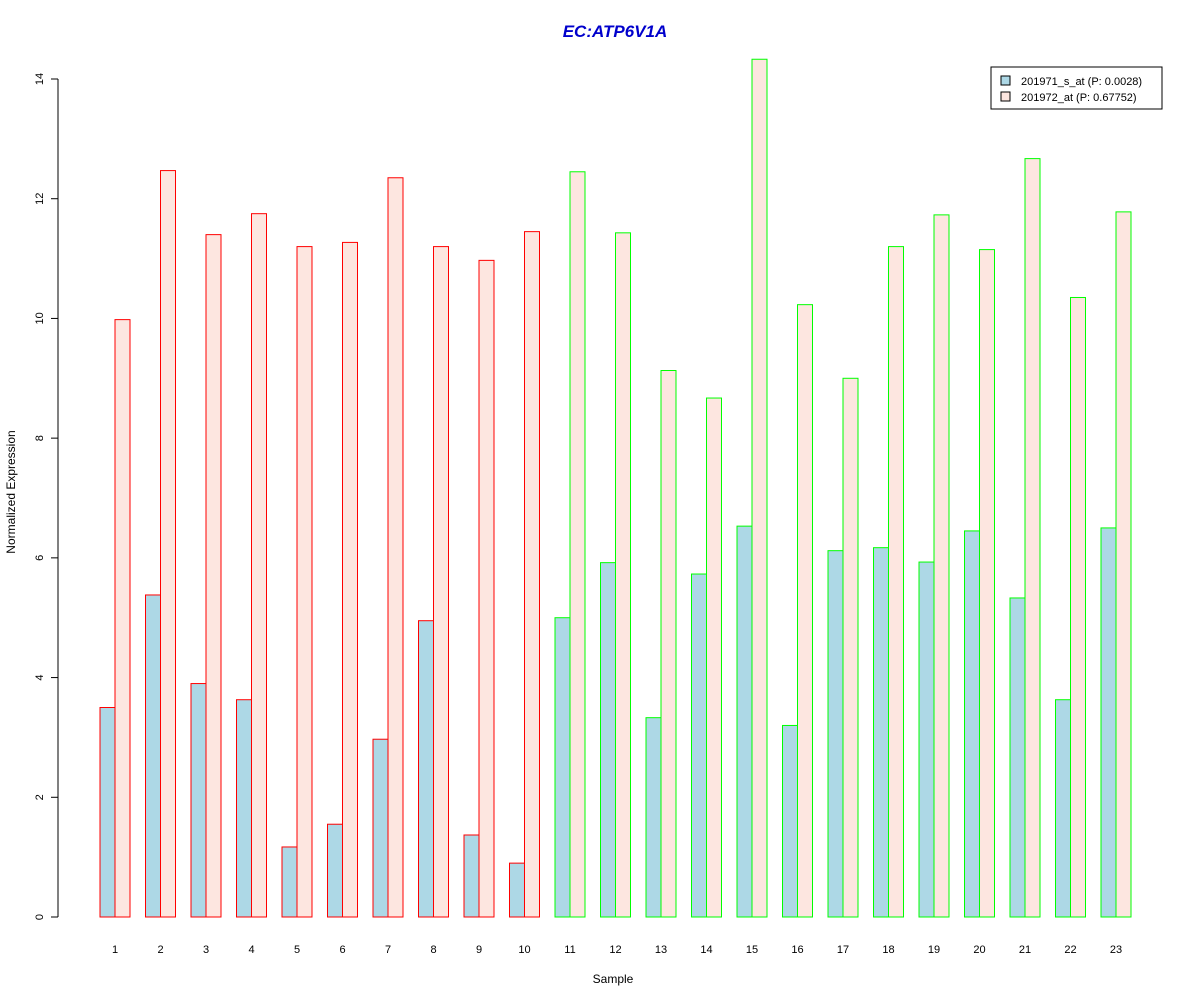 This screenshot has width=1200, height=1000. What do you see at coordinates (40, 917) in the screenshot?
I see `y-tick-label: 0` at bounding box center [40, 917].